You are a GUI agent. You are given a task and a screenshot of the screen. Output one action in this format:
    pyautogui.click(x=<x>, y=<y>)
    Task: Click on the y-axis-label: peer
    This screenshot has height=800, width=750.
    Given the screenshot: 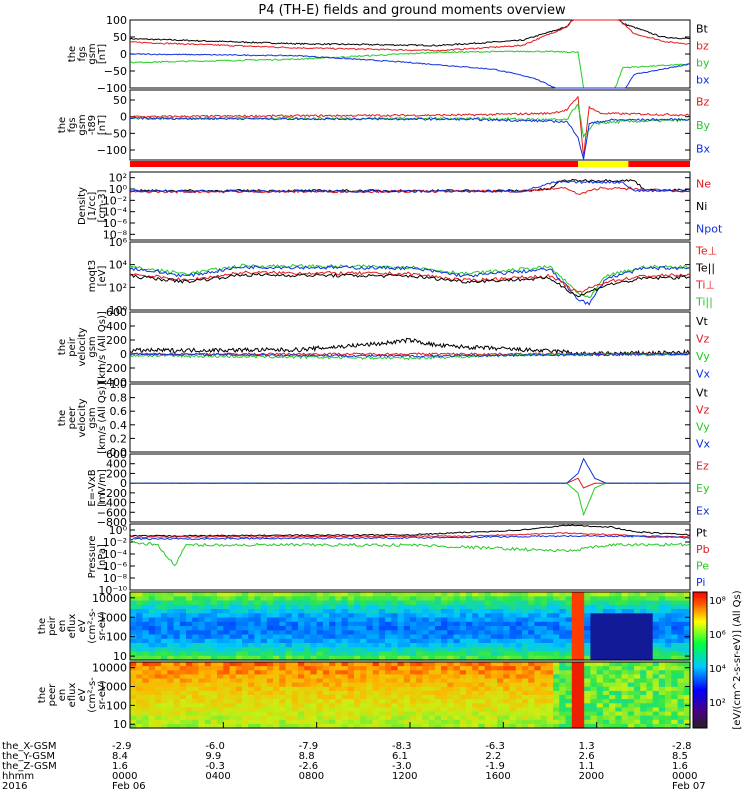 What is the action you would take?
    pyautogui.click(x=52, y=695)
    